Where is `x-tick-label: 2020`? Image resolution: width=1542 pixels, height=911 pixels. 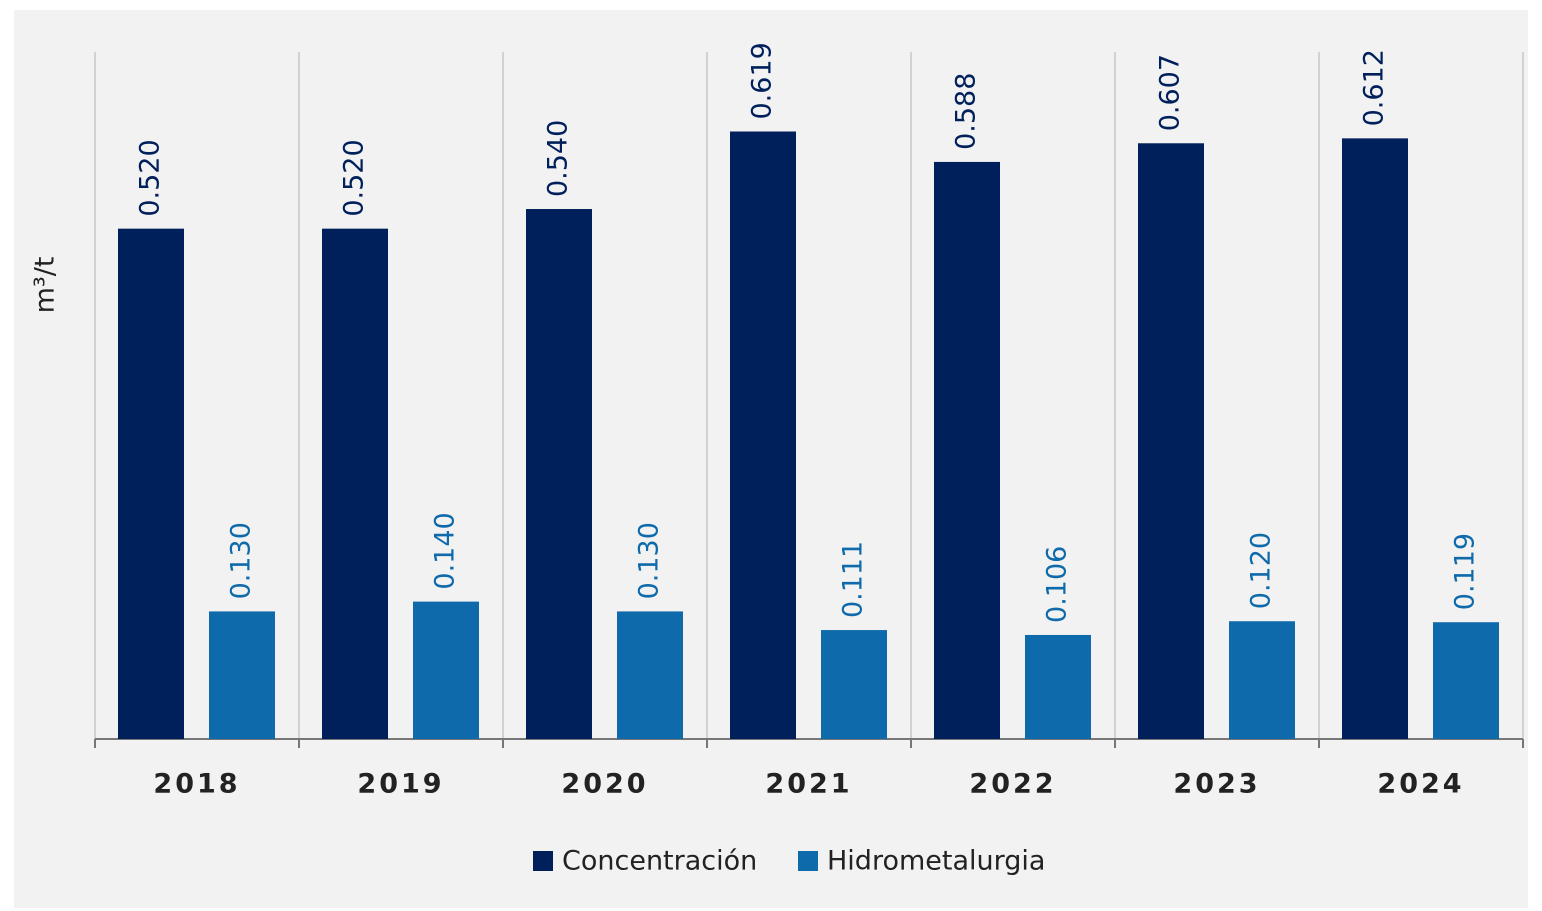
x-tick-label: 2020 is located at coordinates (604, 784).